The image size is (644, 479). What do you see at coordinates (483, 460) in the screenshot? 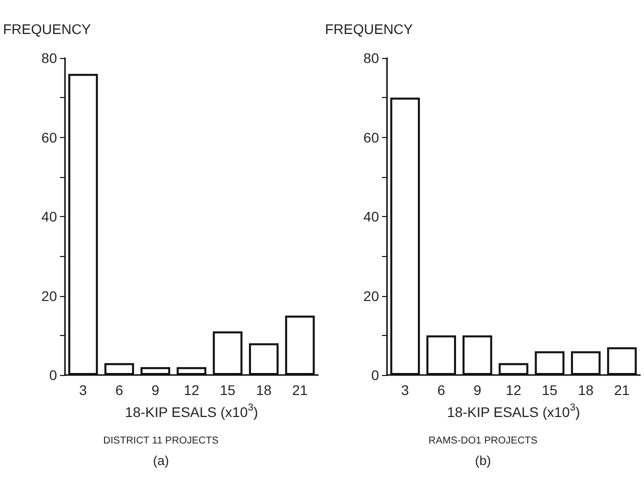
I see `text: (b)` at bounding box center [483, 460].